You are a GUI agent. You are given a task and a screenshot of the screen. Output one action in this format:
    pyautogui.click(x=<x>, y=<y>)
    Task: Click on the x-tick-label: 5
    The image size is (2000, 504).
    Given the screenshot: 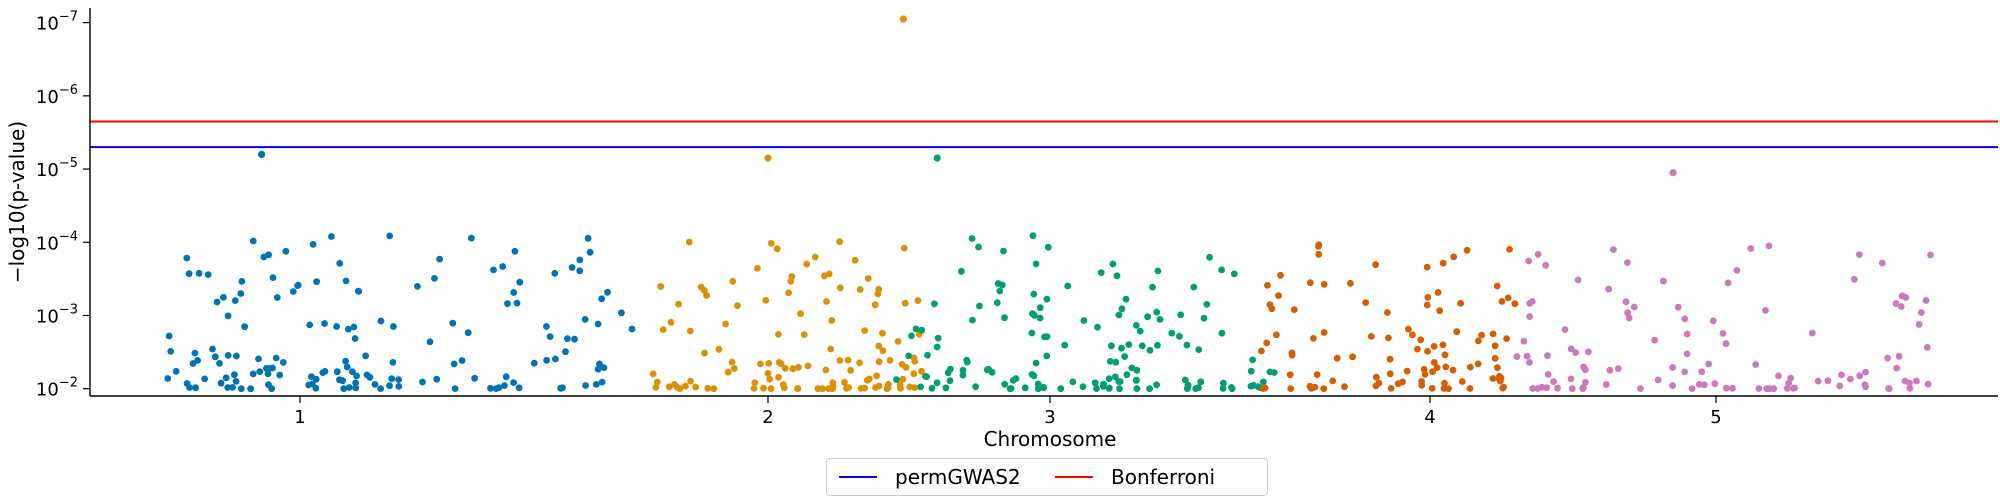 What is the action you would take?
    pyautogui.click(x=1715, y=417)
    